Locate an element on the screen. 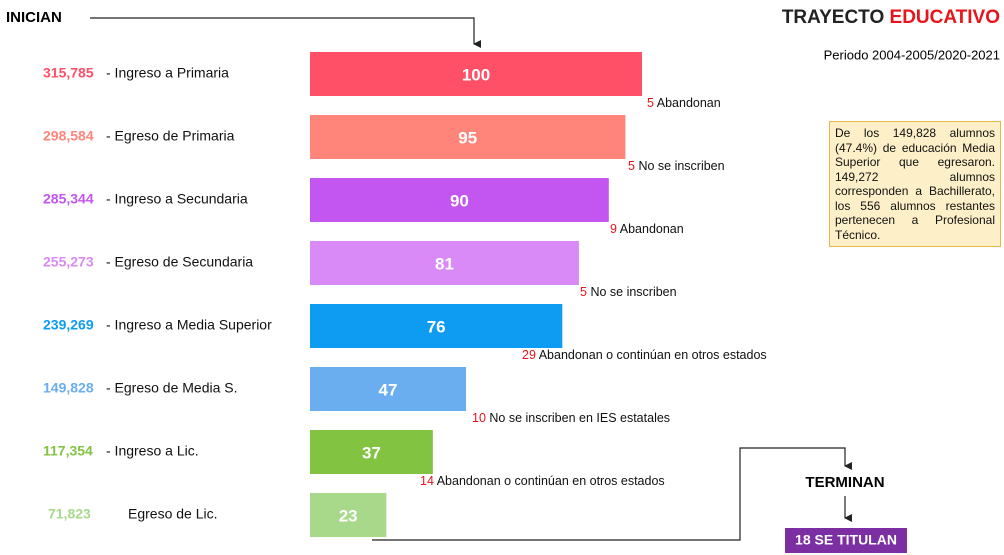 This screenshot has width=1004, height=555. result-label: 18 SE TITULAN is located at coordinates (846, 540).